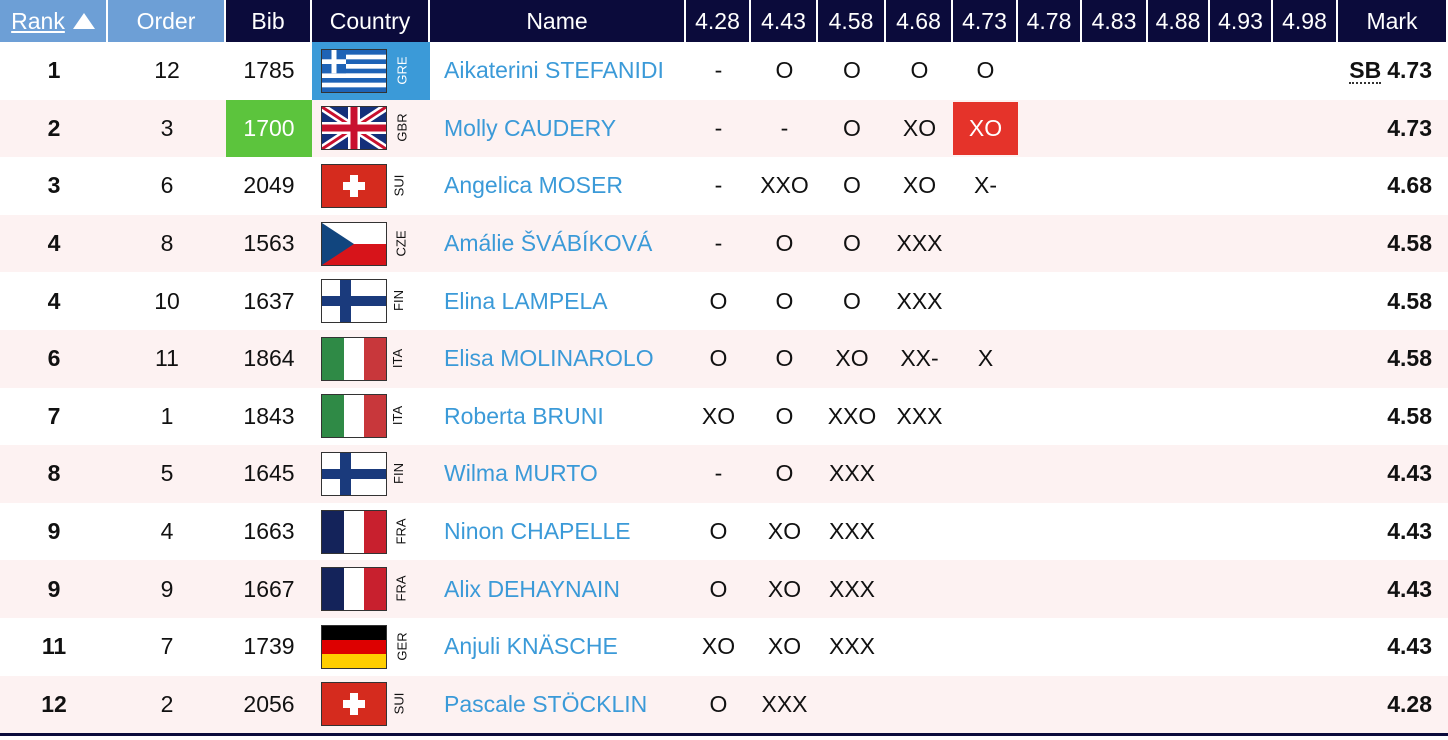  I want to click on country-code: GBR, so click(402, 127).